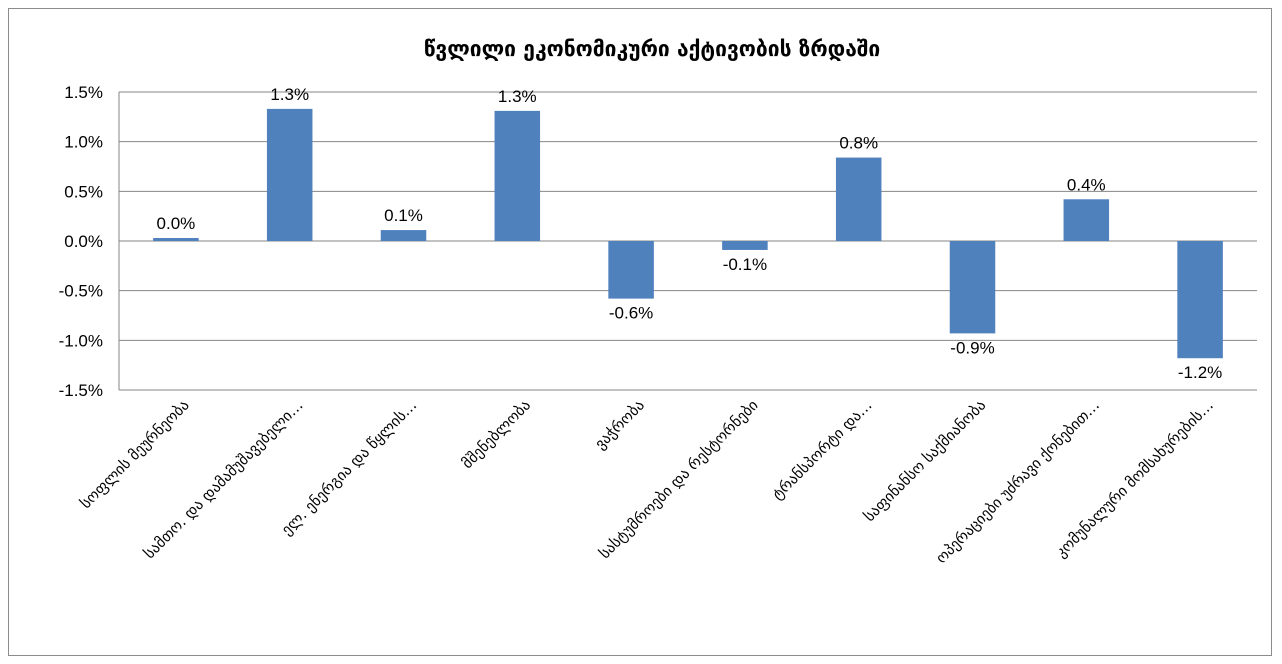  What do you see at coordinates (81, 291) in the screenshot?
I see `y-tick-label: -0.5%` at bounding box center [81, 291].